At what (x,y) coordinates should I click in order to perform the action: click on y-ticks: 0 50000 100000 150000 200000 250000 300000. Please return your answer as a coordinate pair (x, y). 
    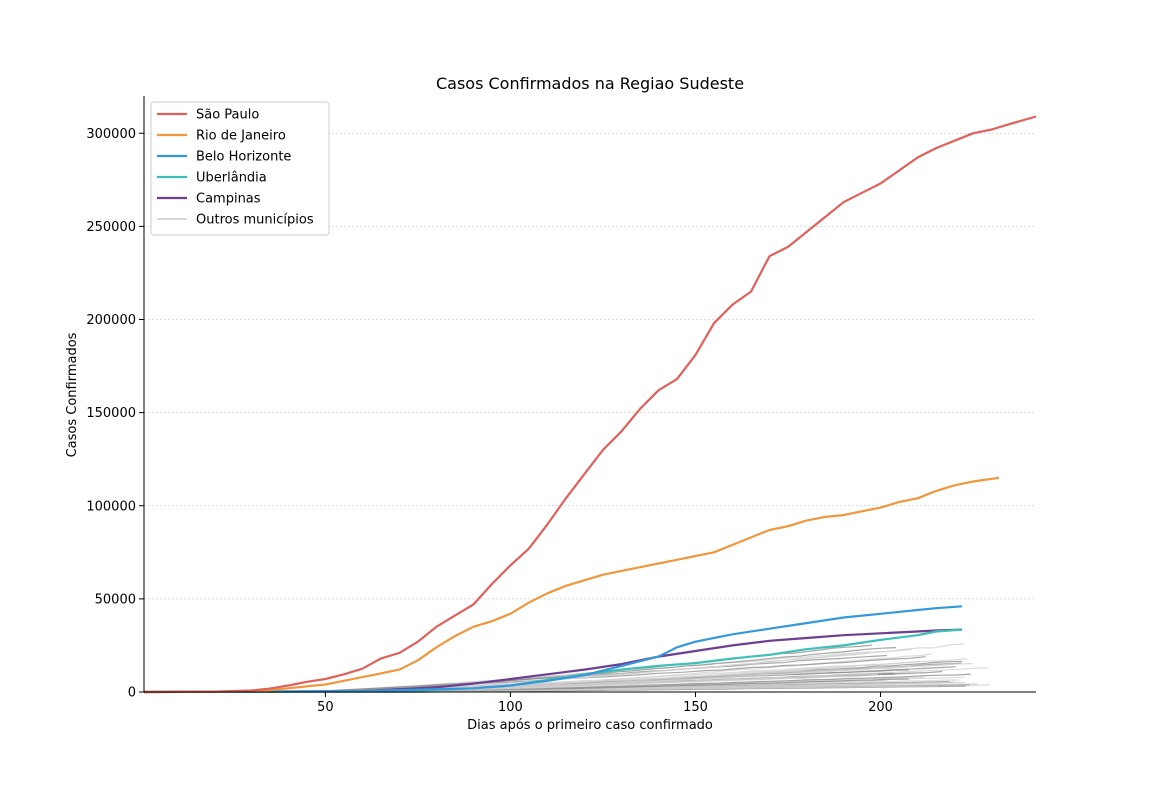
    Looking at the image, I should click on (115, 414).